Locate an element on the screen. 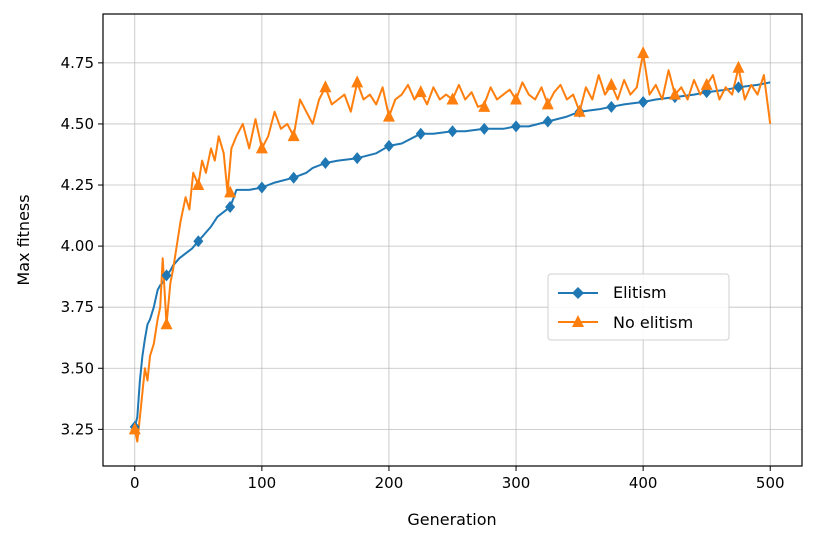 The width and height of the screenshot is (816, 545). y-tick-label: 4.00 is located at coordinates (77, 246).